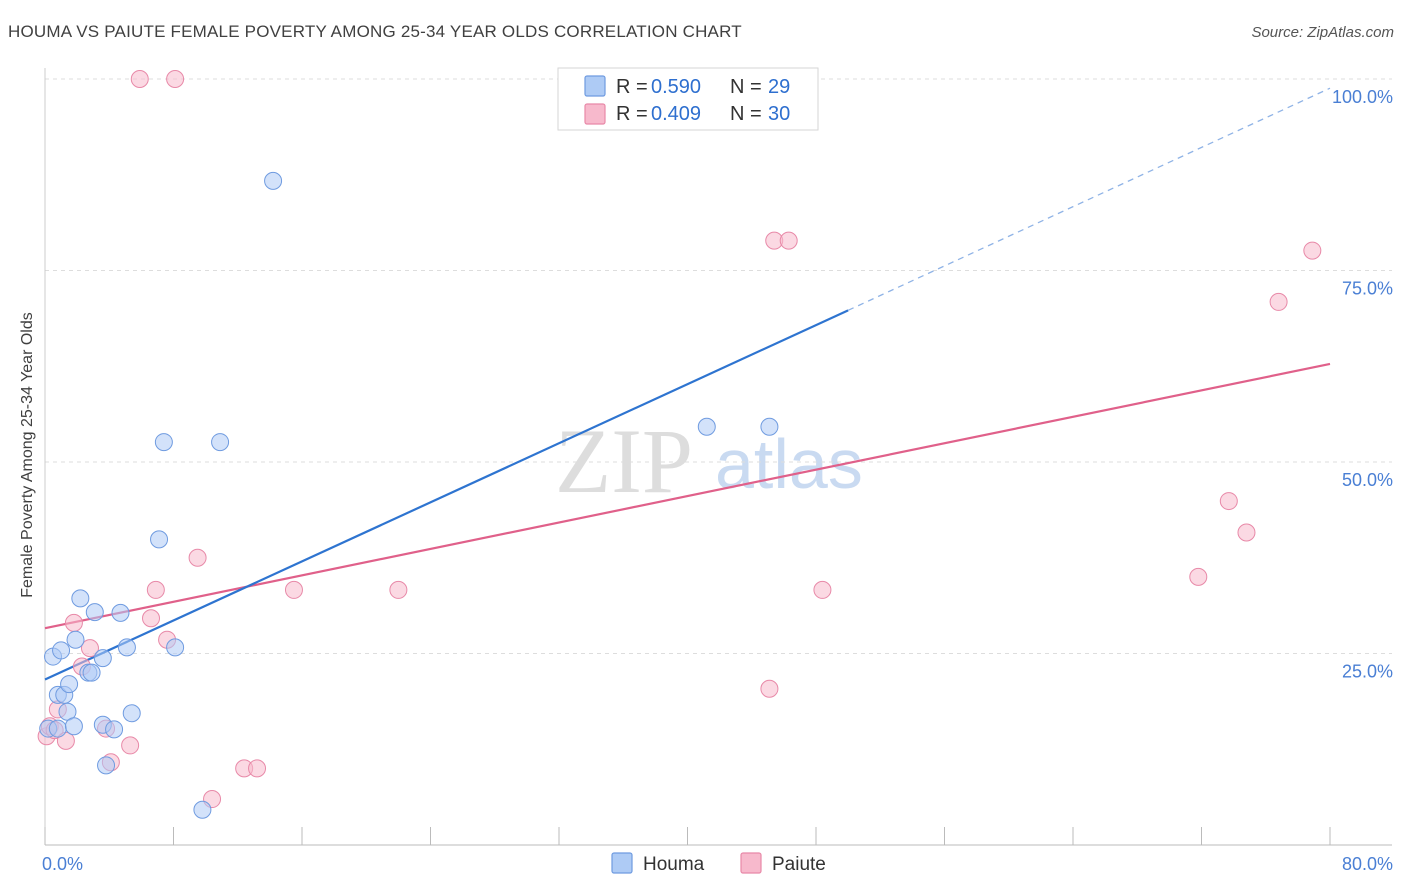 This screenshot has width=1406, height=892. Describe the element at coordinates (632, 114) in the screenshot. I see `paiute-r-label: R =` at that location.